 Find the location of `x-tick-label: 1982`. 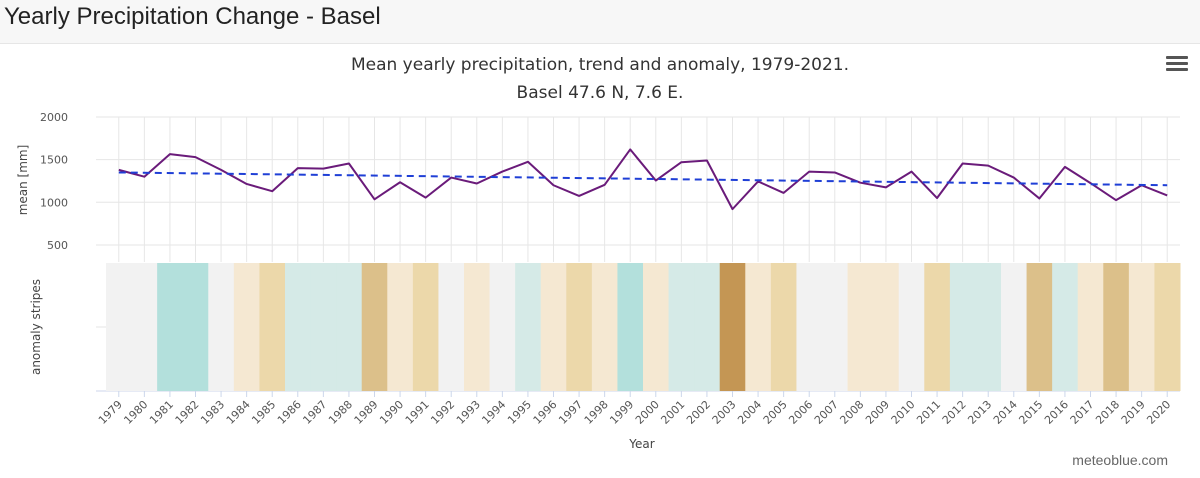

x-tick-label: 1982 is located at coordinates (187, 412).